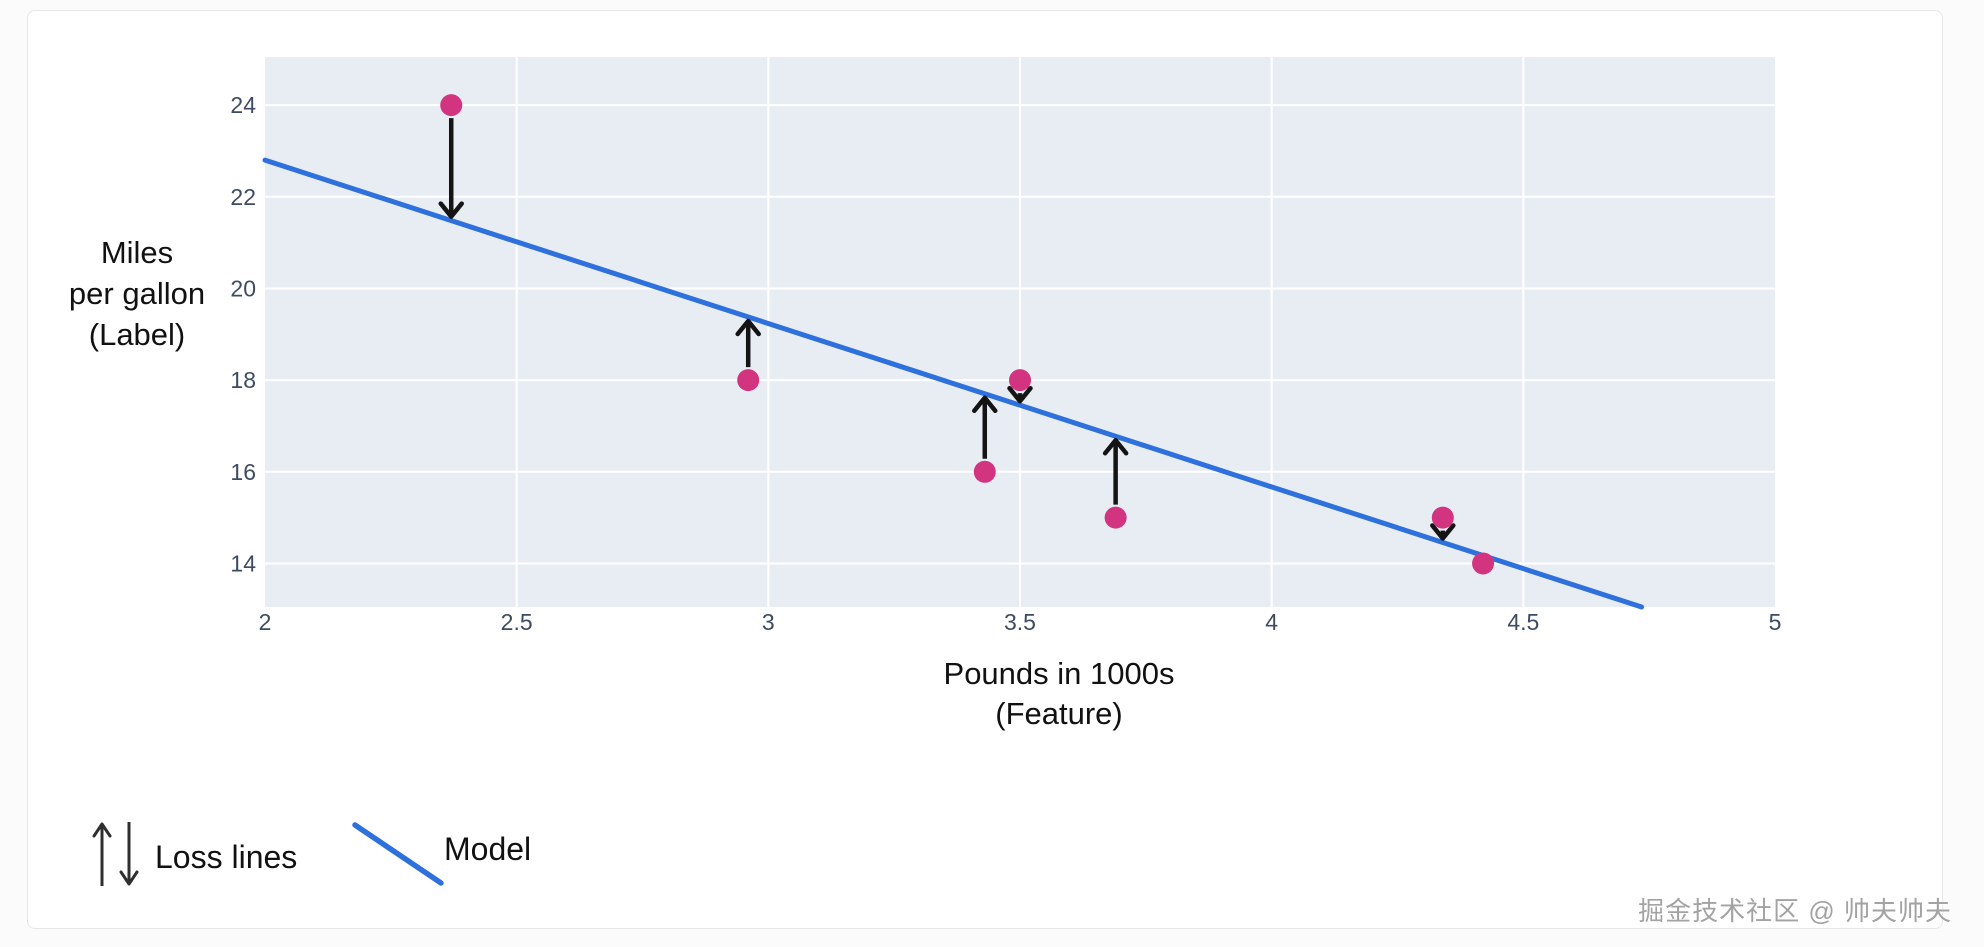  What do you see at coordinates (1059, 673) in the screenshot?
I see `x-axis-title-line: Pounds in 1000s` at bounding box center [1059, 673].